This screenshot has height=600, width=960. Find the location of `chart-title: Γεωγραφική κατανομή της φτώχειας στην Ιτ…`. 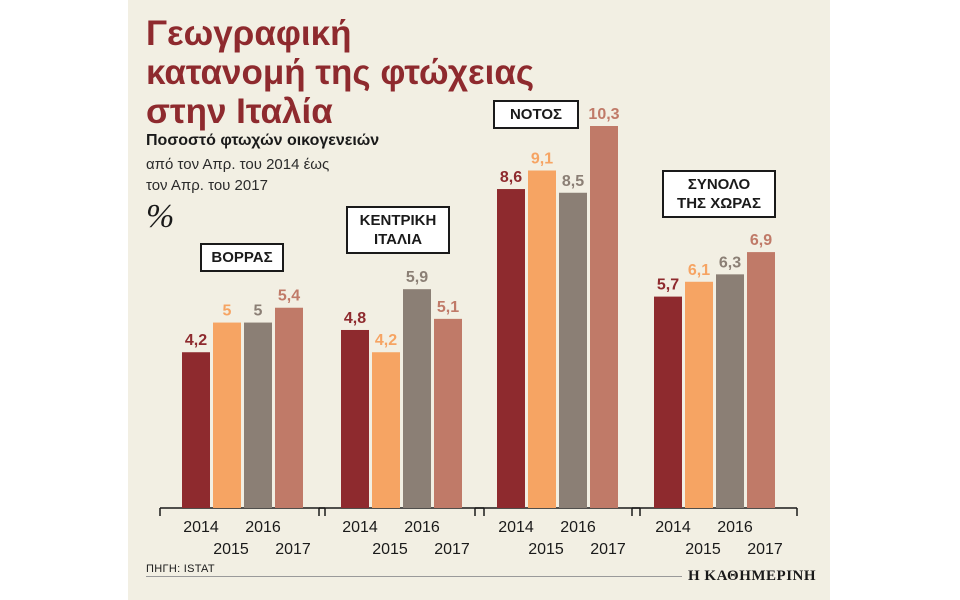

chart-title: Γεωγραφική κατανομή της φτώχειας στην Ιτ… is located at coordinates (340, 72).